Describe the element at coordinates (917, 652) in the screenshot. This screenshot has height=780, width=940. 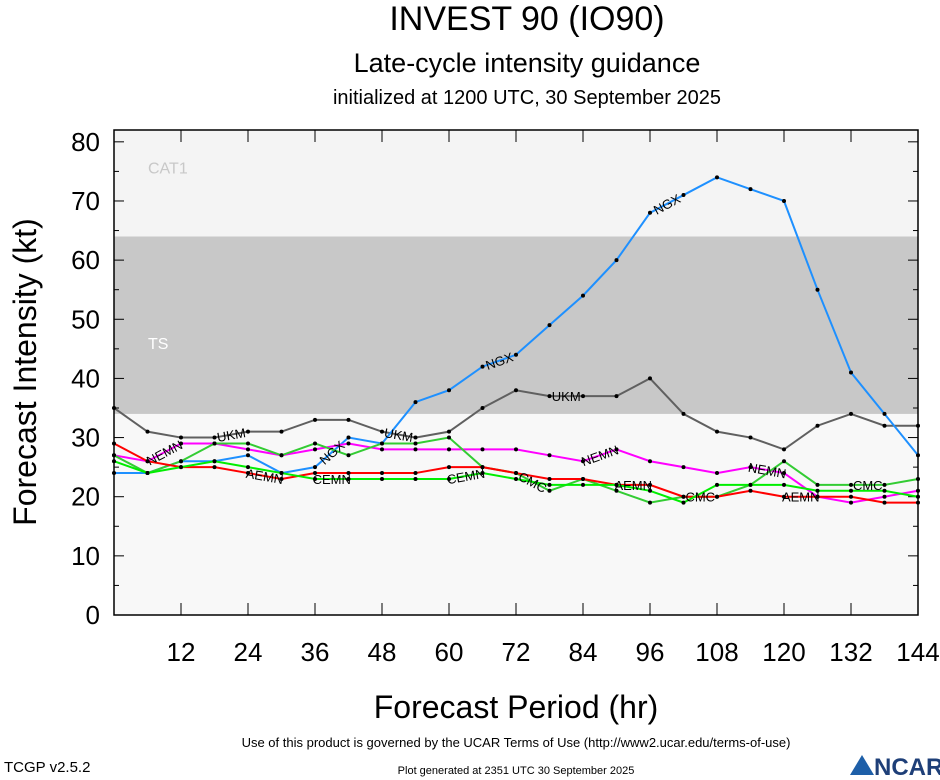
I see `x-tick-label: 144` at that location.